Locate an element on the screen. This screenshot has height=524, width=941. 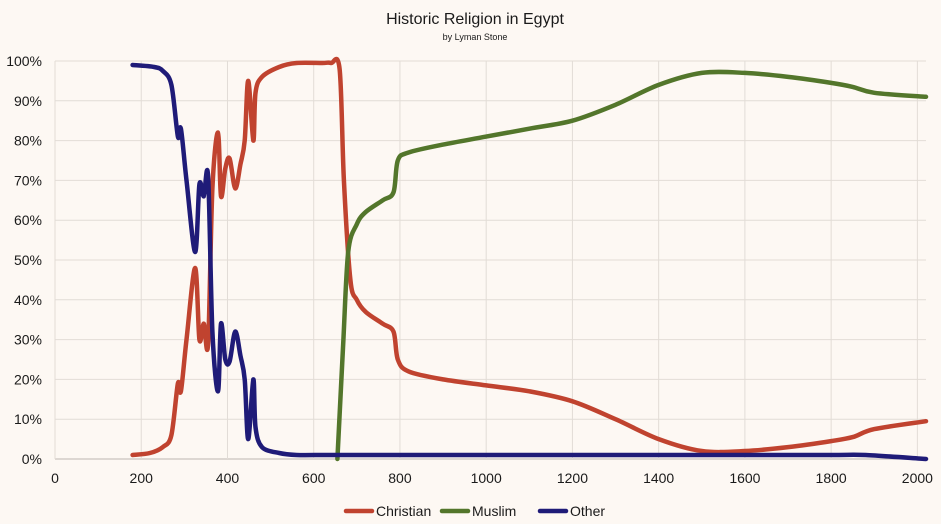
x-axis-ticks: 0 200 400 600 800 1000 1200 1400 1600 1800 2000 is located at coordinates (492, 478).